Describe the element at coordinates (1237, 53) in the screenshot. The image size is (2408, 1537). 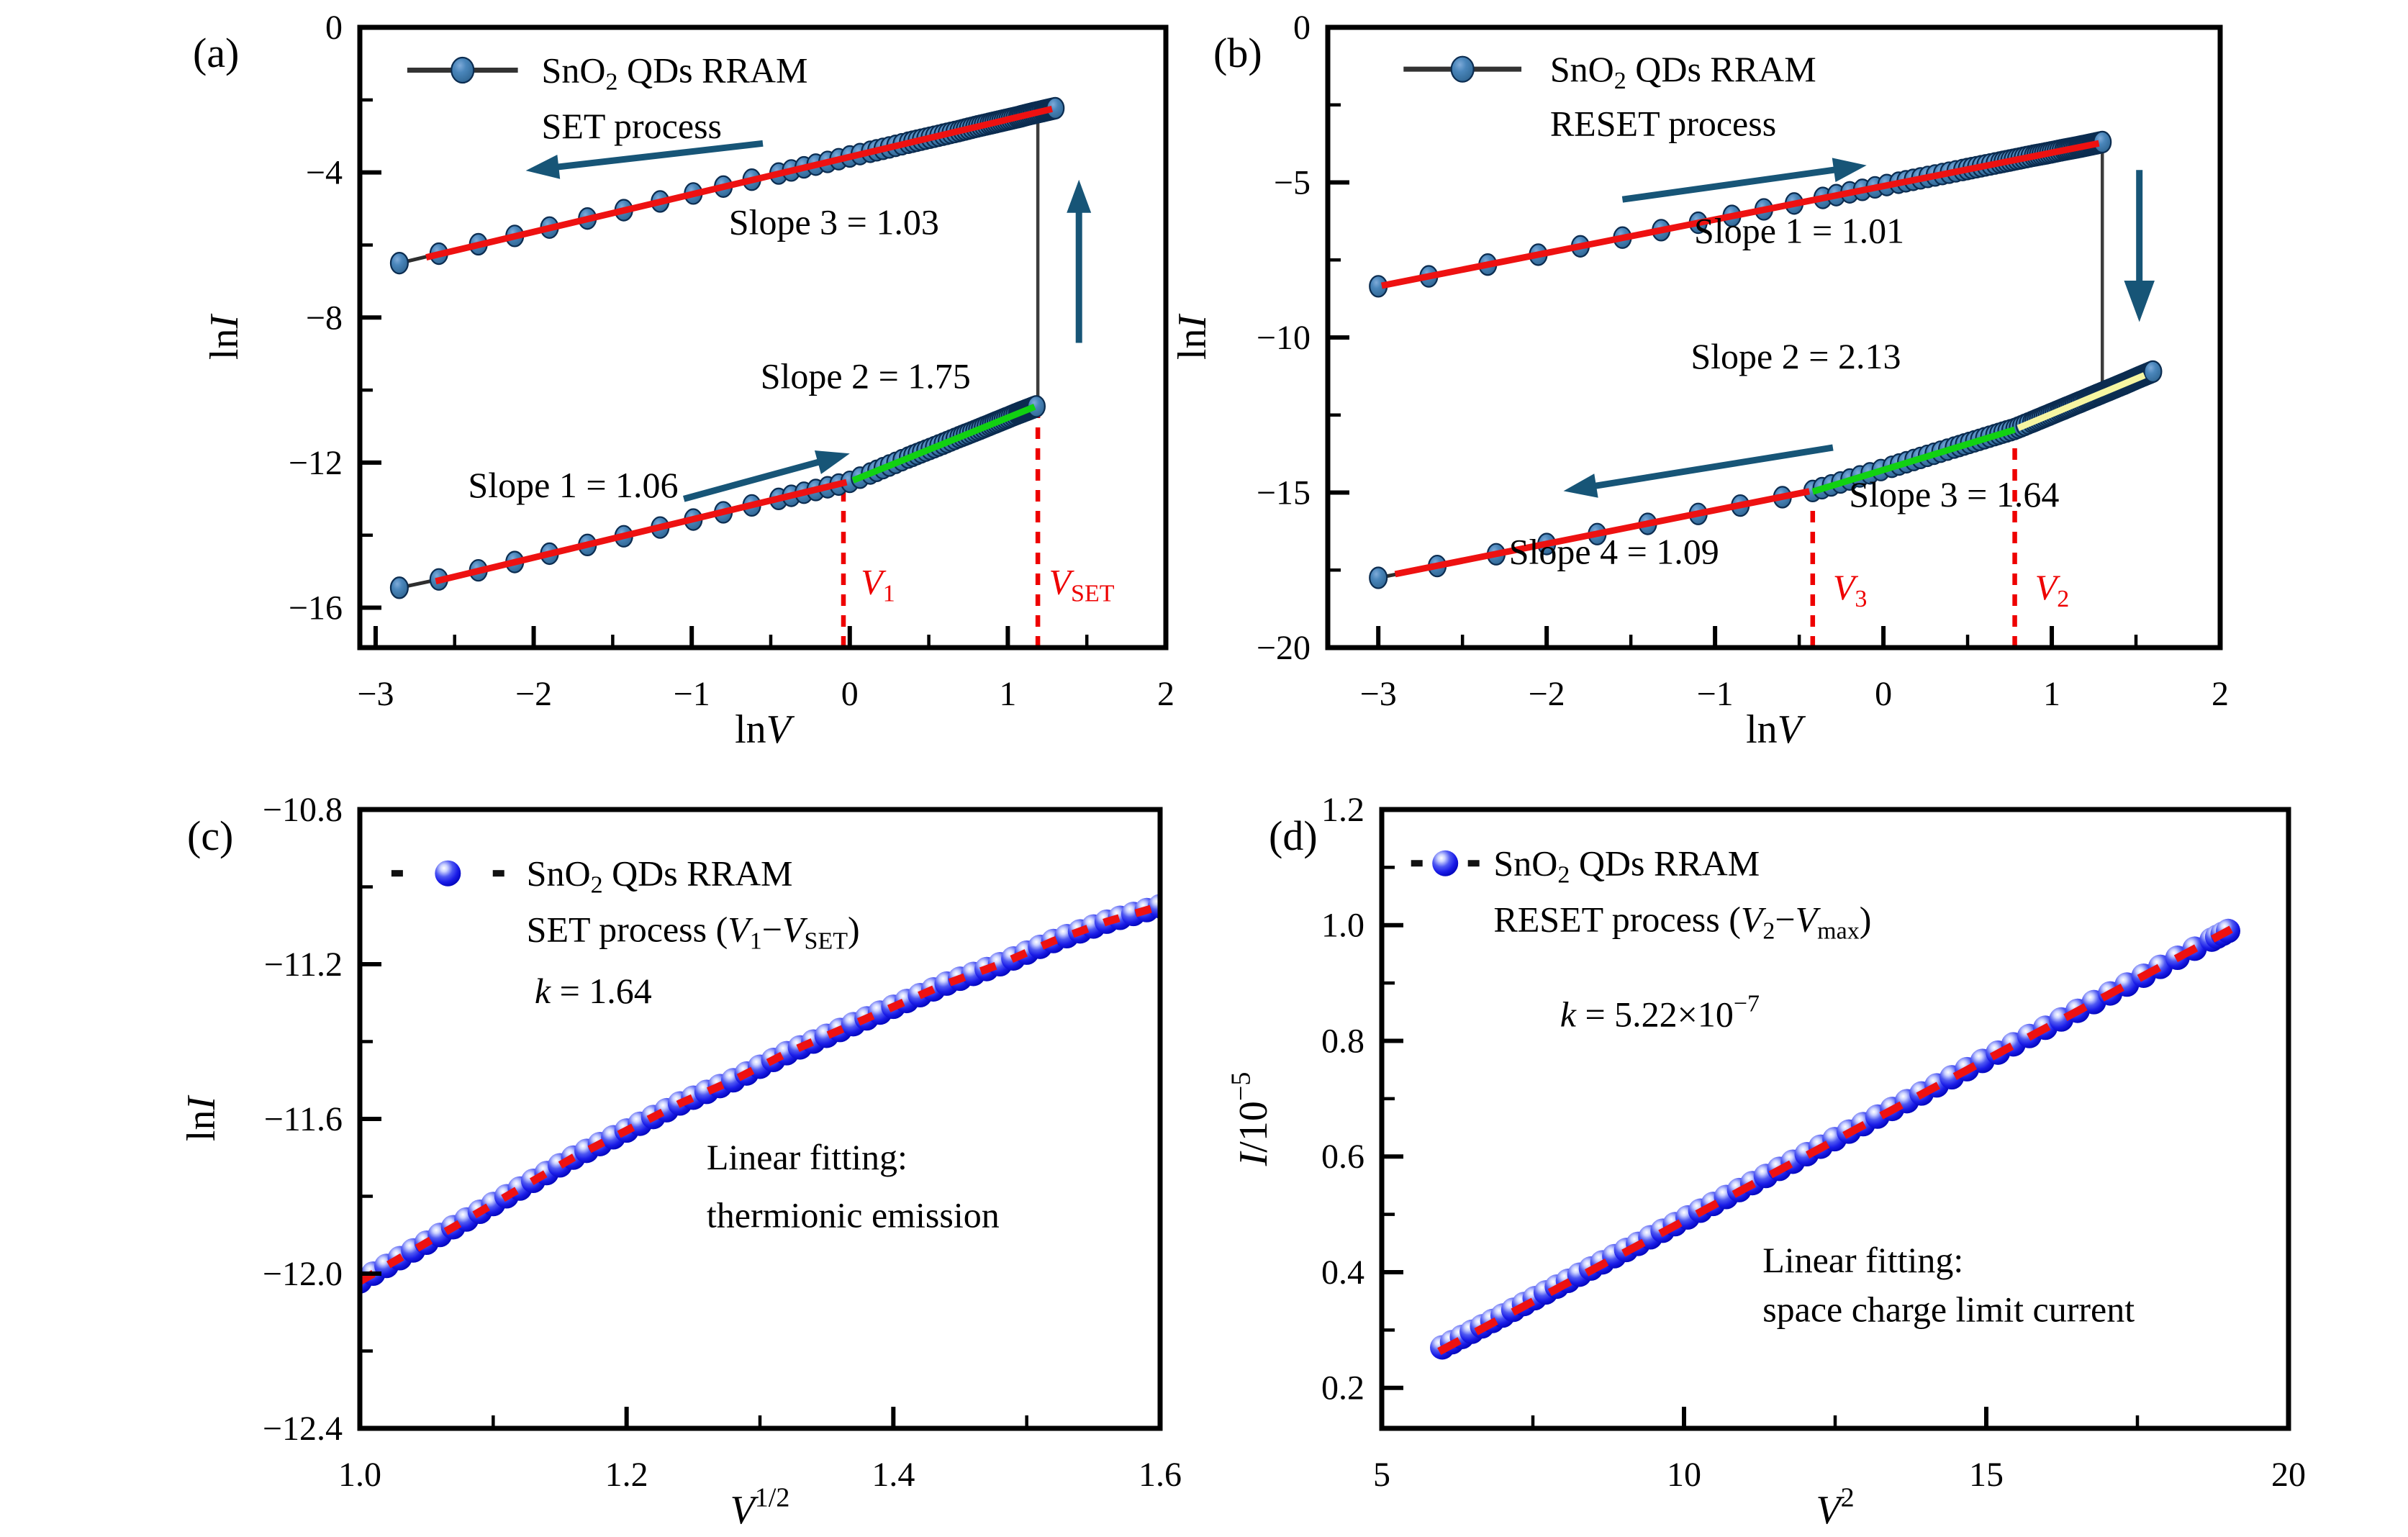
I see `panel-label-b: (b)` at that location.